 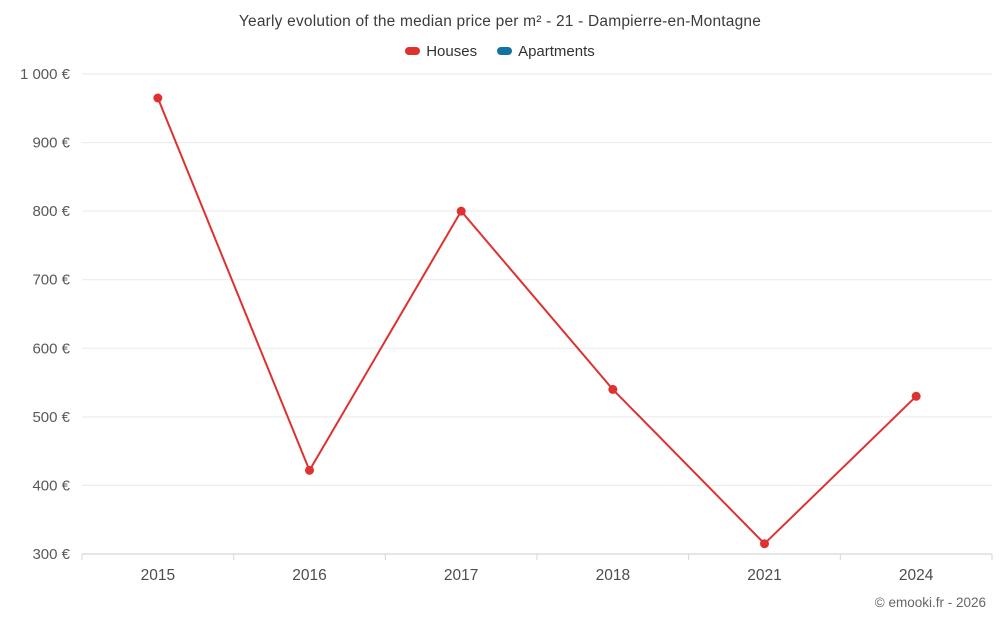 I want to click on data-point-houses-2016, so click(x=309, y=470).